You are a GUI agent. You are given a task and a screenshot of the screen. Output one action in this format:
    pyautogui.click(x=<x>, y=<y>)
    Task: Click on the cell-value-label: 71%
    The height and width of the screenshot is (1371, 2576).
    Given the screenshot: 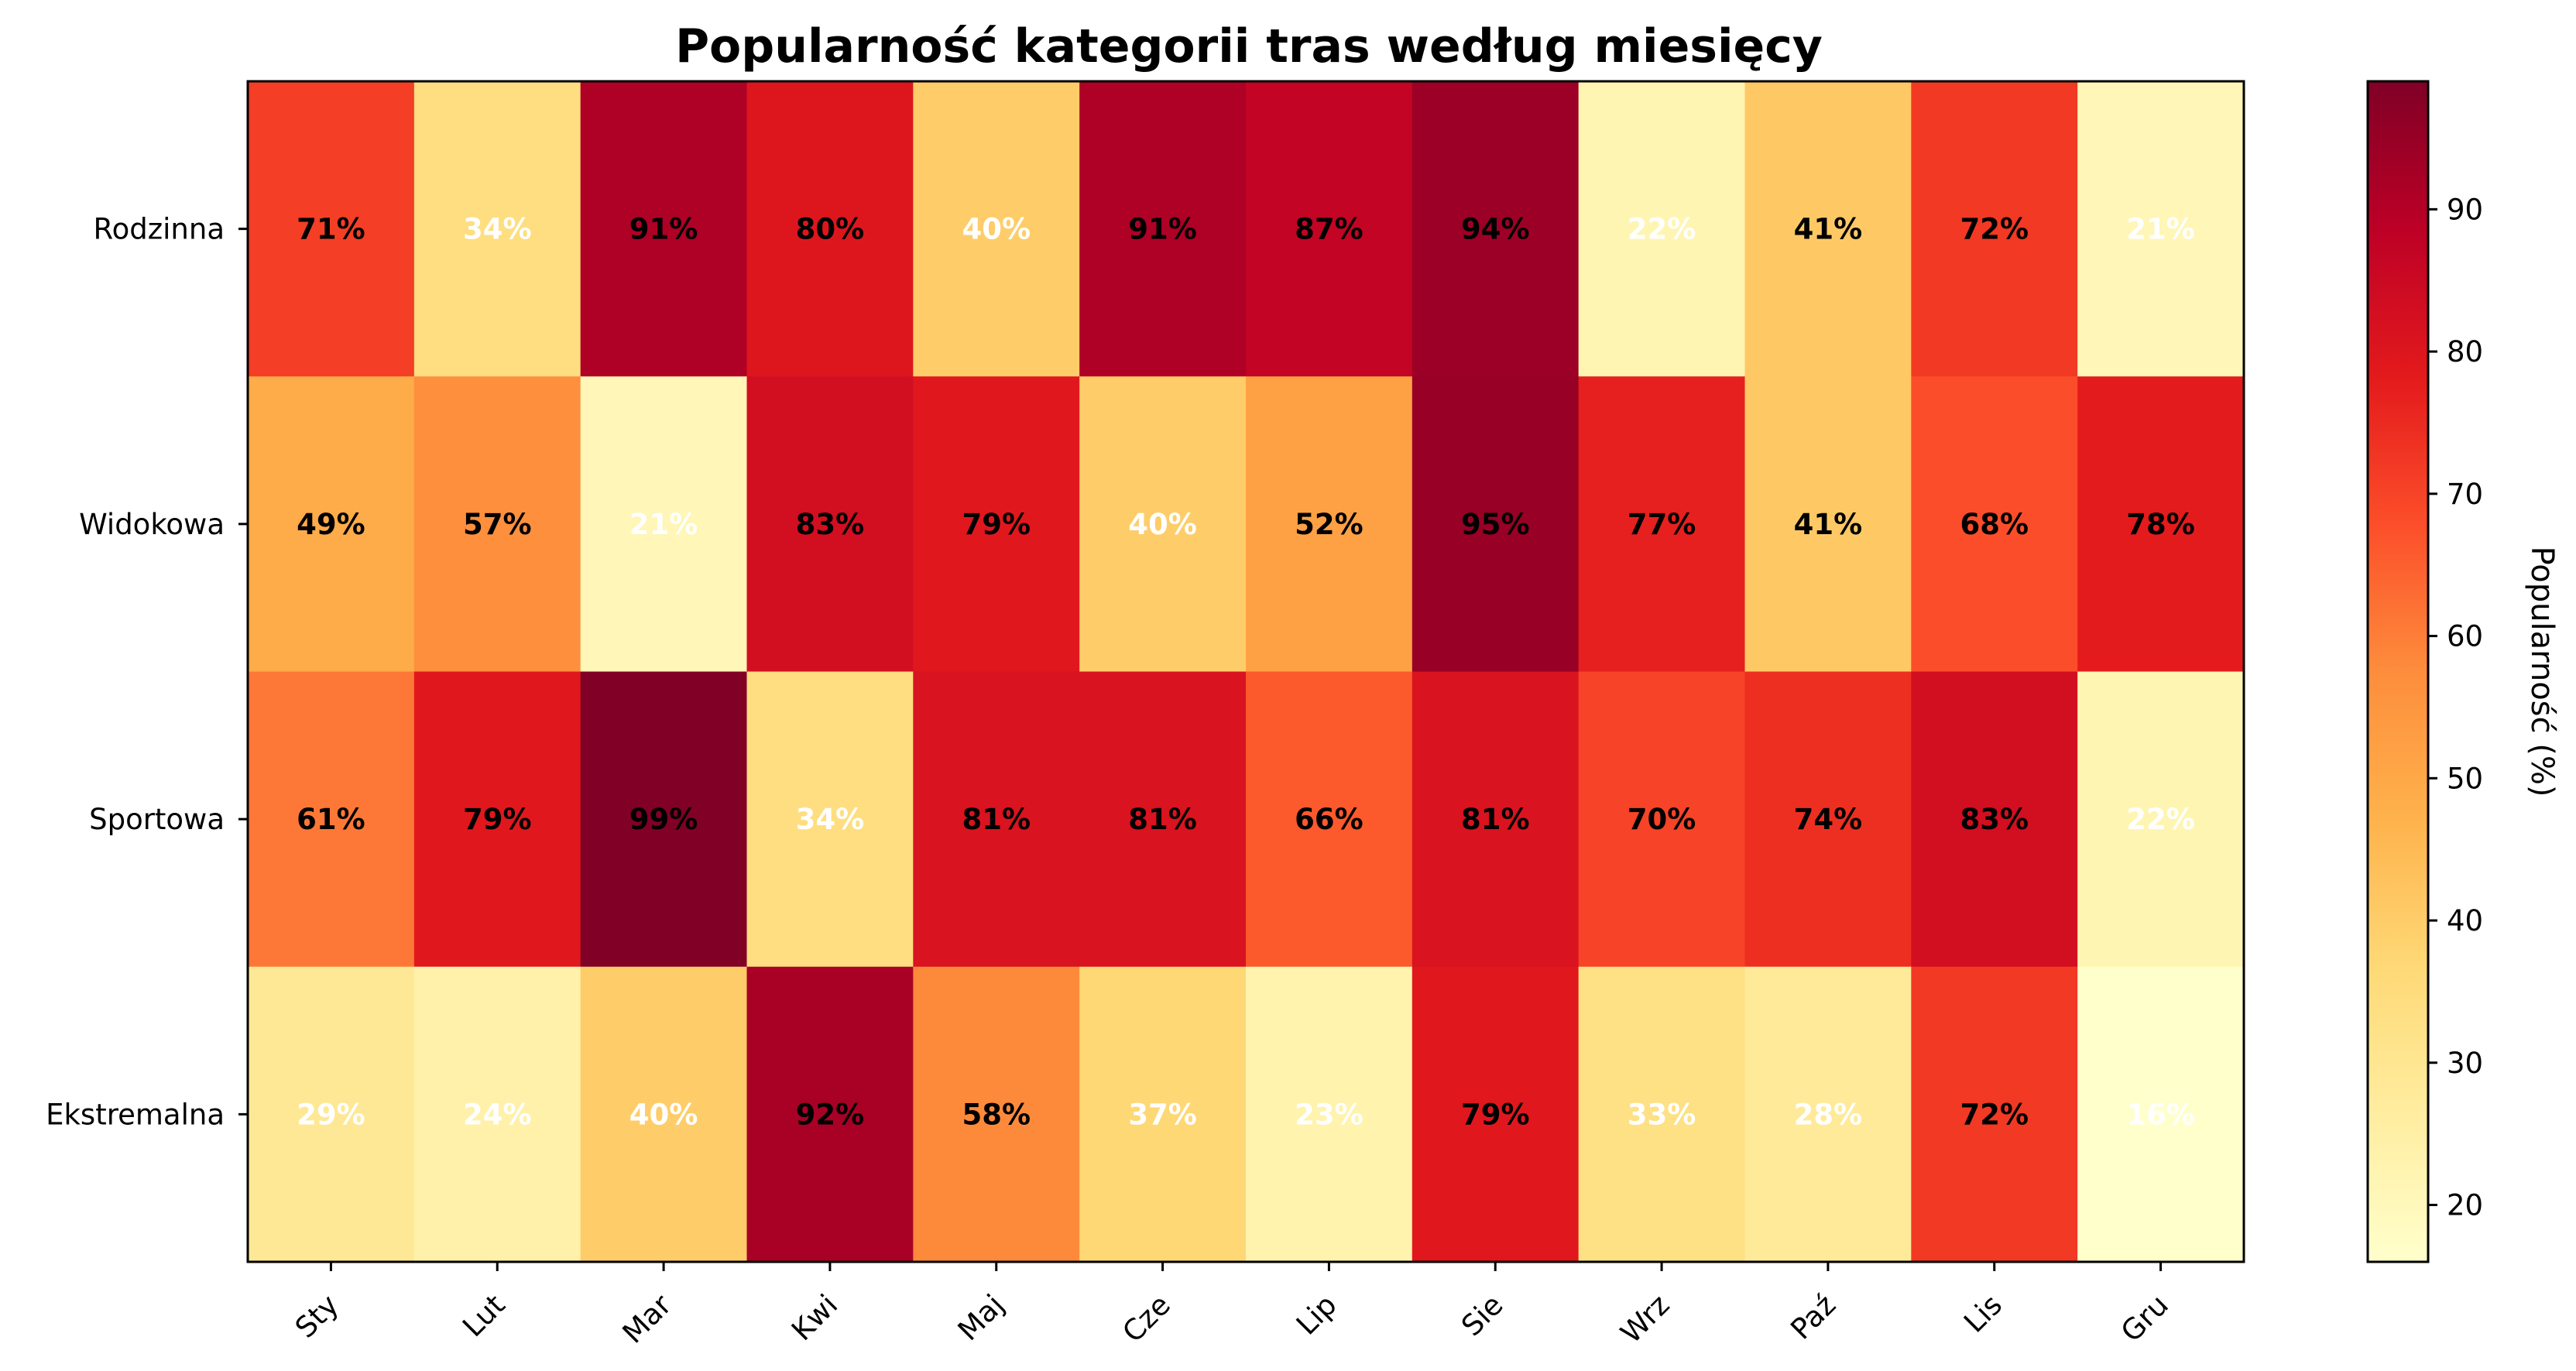 What is the action you would take?
    pyautogui.click(x=331, y=229)
    